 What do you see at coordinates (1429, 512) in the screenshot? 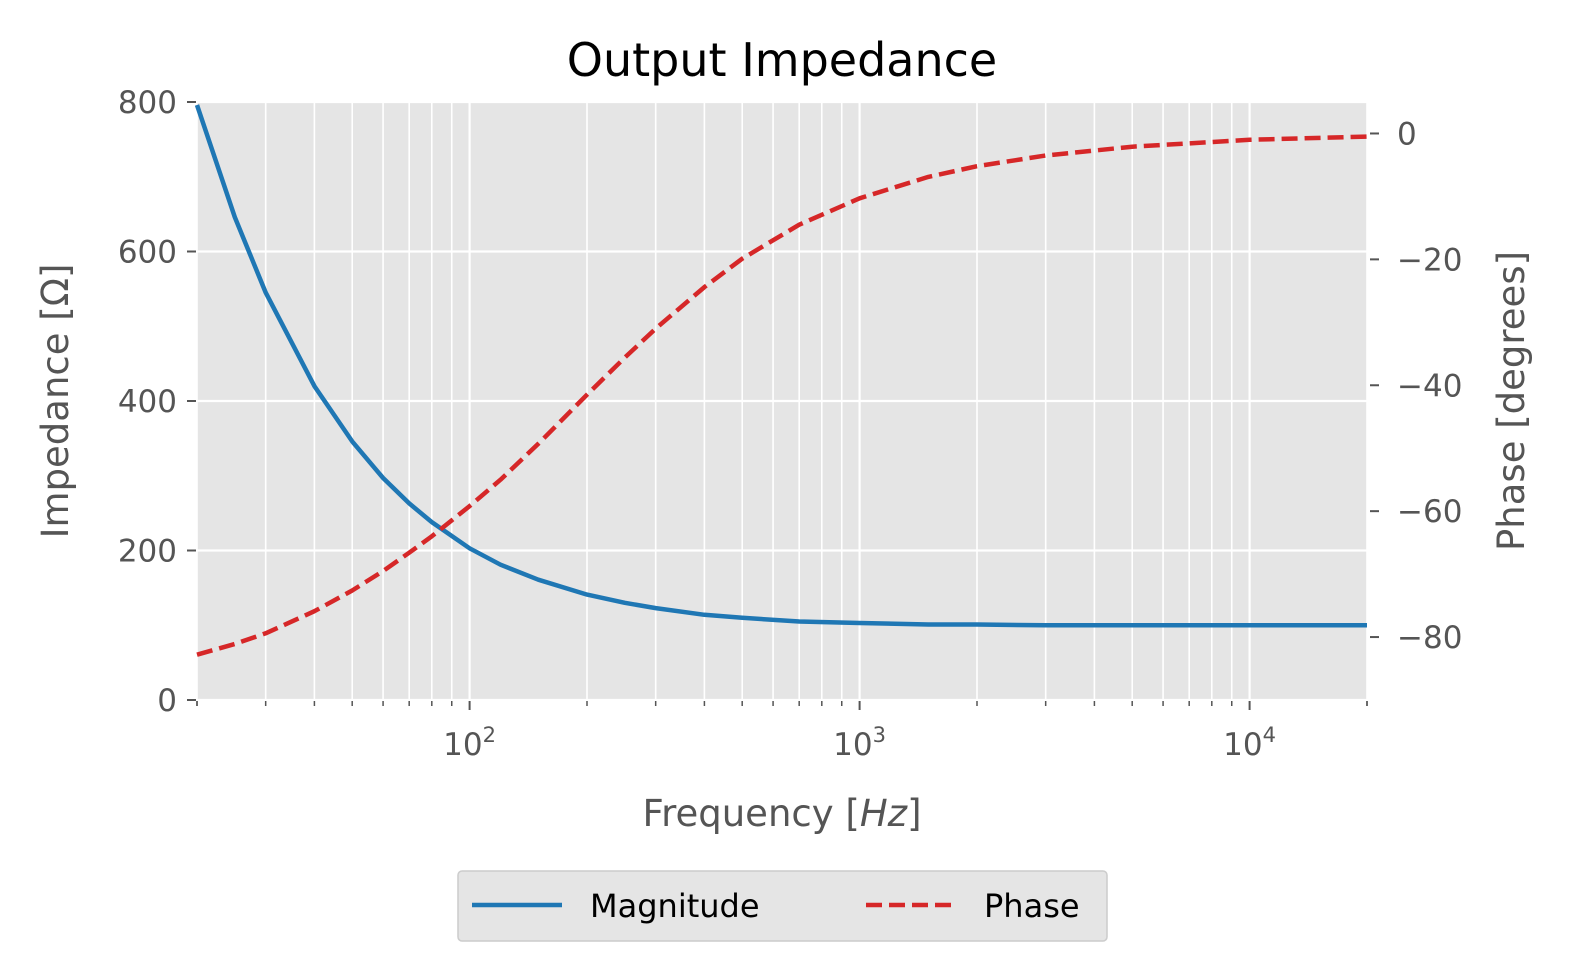
I see `y2-tick-label: −60` at bounding box center [1429, 512].